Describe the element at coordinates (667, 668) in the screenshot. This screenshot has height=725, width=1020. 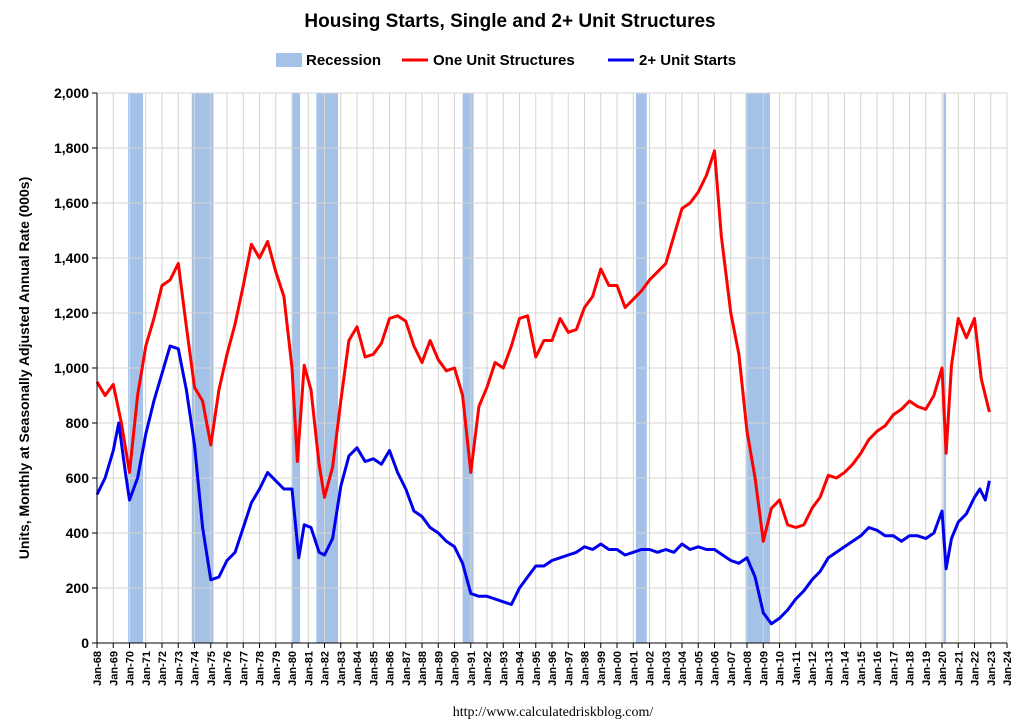
I see `x-tick-label-35: Jan-03` at that location.